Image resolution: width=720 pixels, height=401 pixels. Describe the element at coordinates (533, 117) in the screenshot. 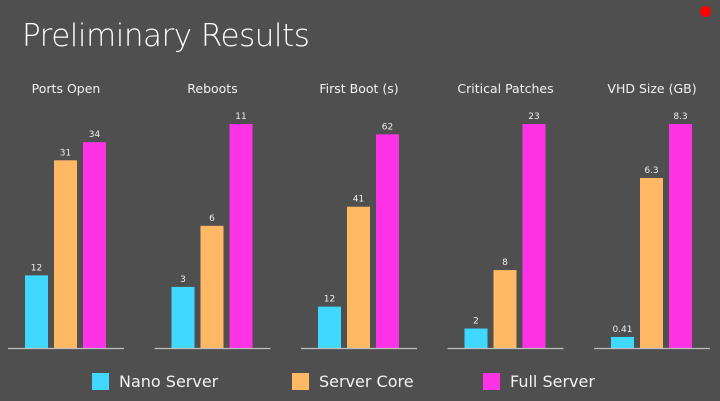

I see `data-label: 23` at that location.